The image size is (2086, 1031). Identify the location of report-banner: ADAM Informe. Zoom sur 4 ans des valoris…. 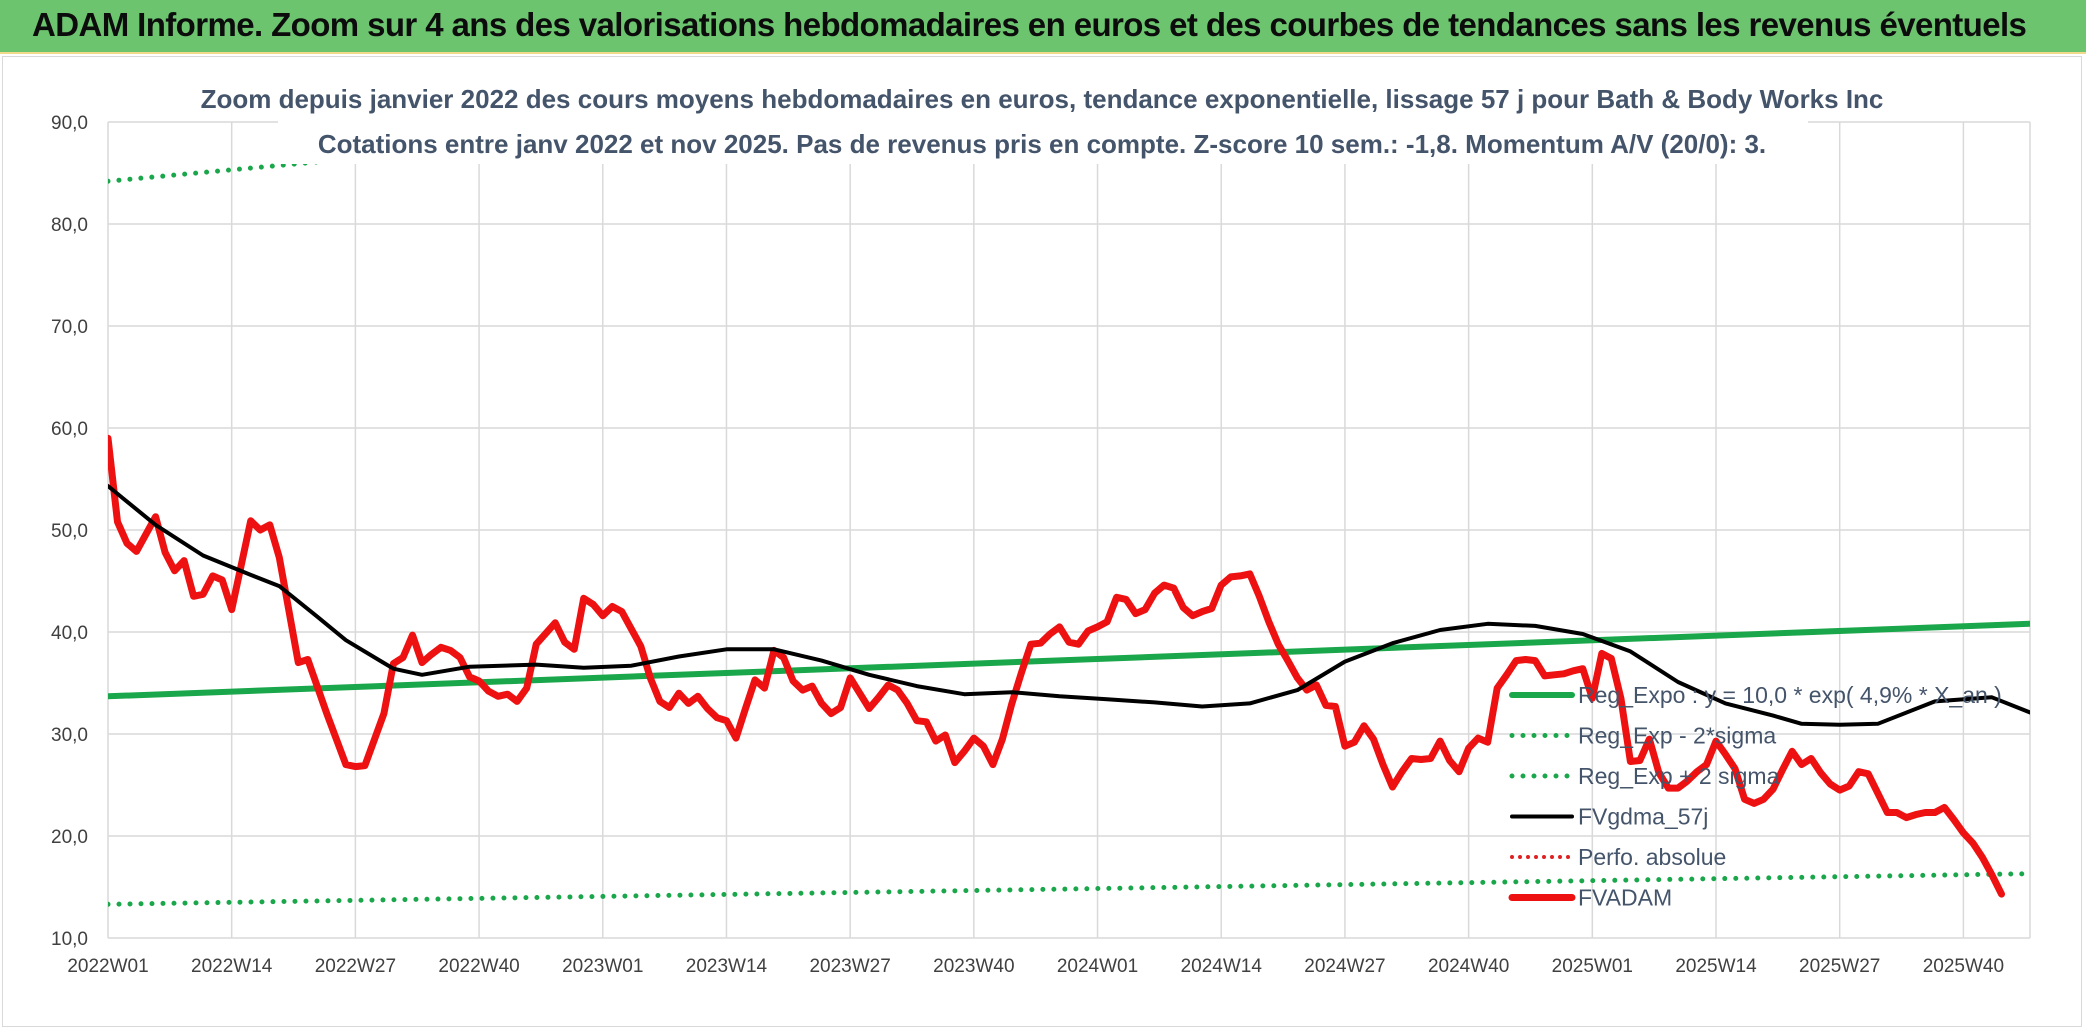
(1043, 27).